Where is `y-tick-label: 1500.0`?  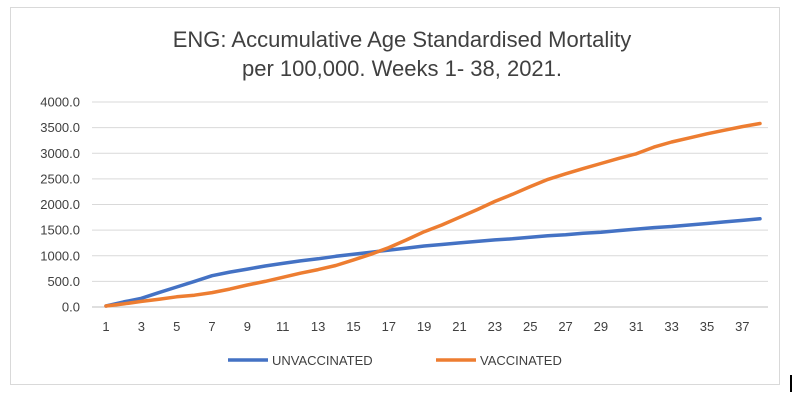 y-tick-label: 1500.0 is located at coordinates (60, 230).